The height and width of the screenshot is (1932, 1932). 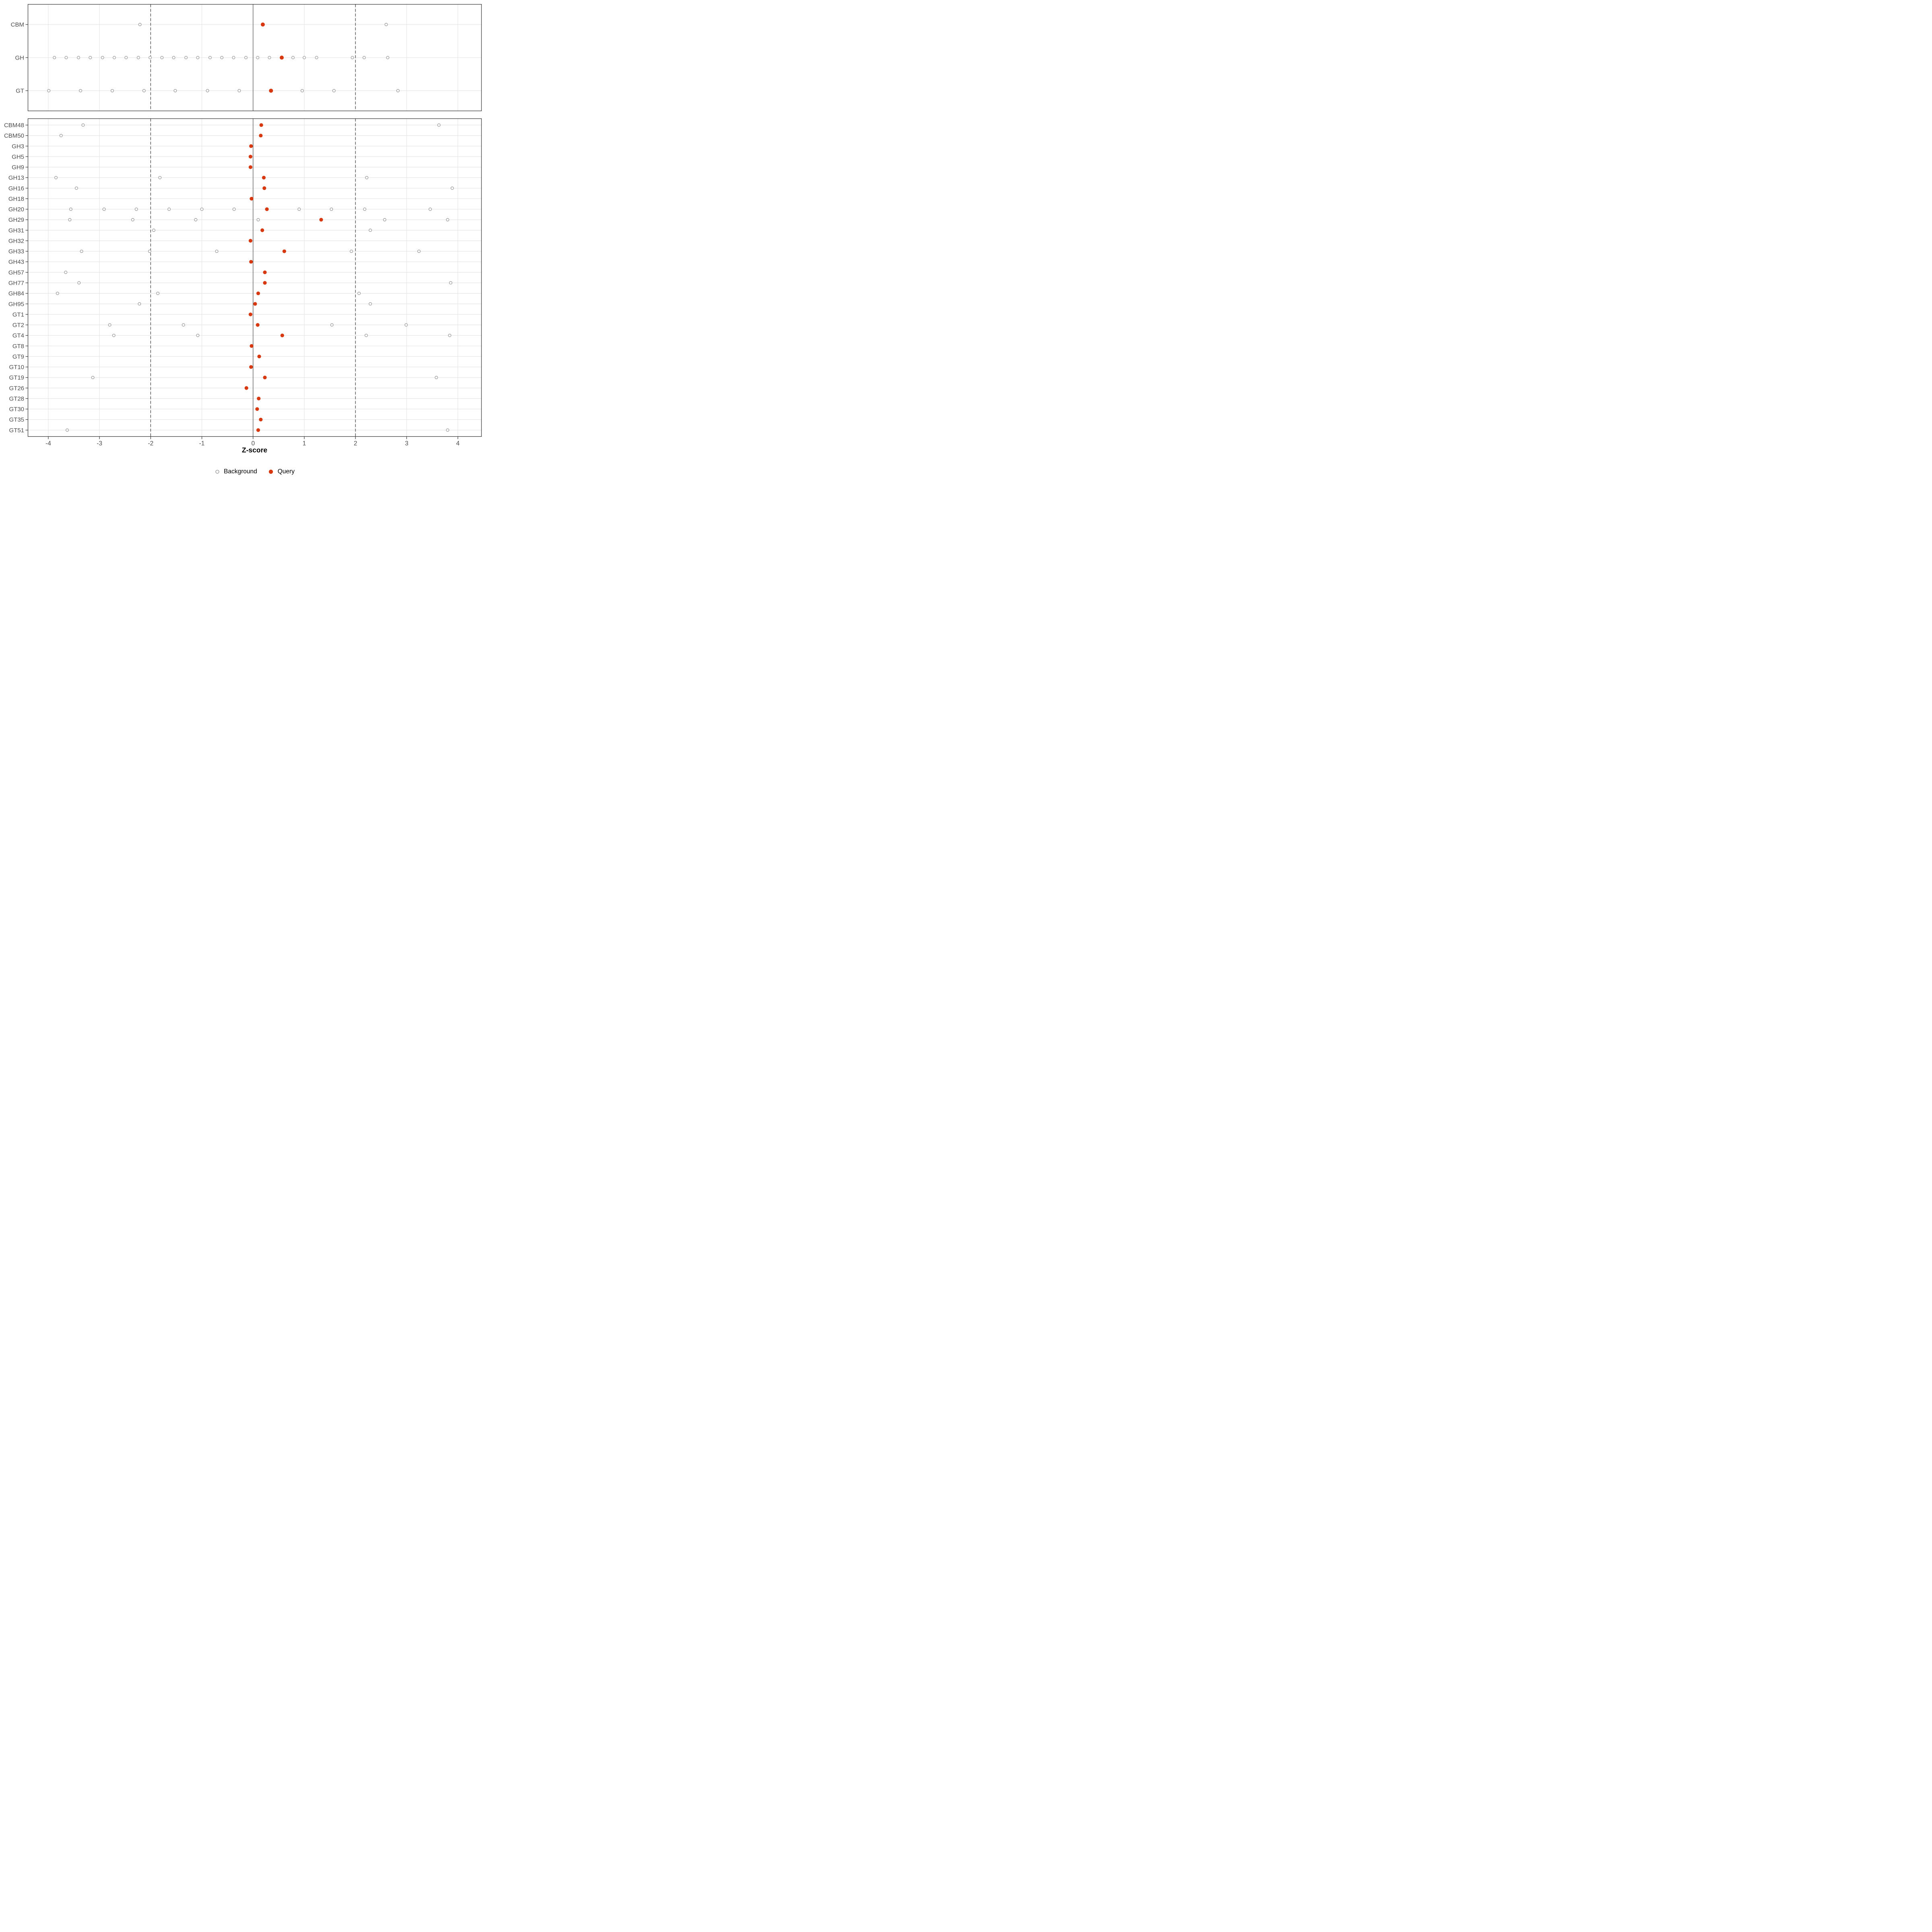 I want to click on row-label: GH57, so click(x=16, y=272).